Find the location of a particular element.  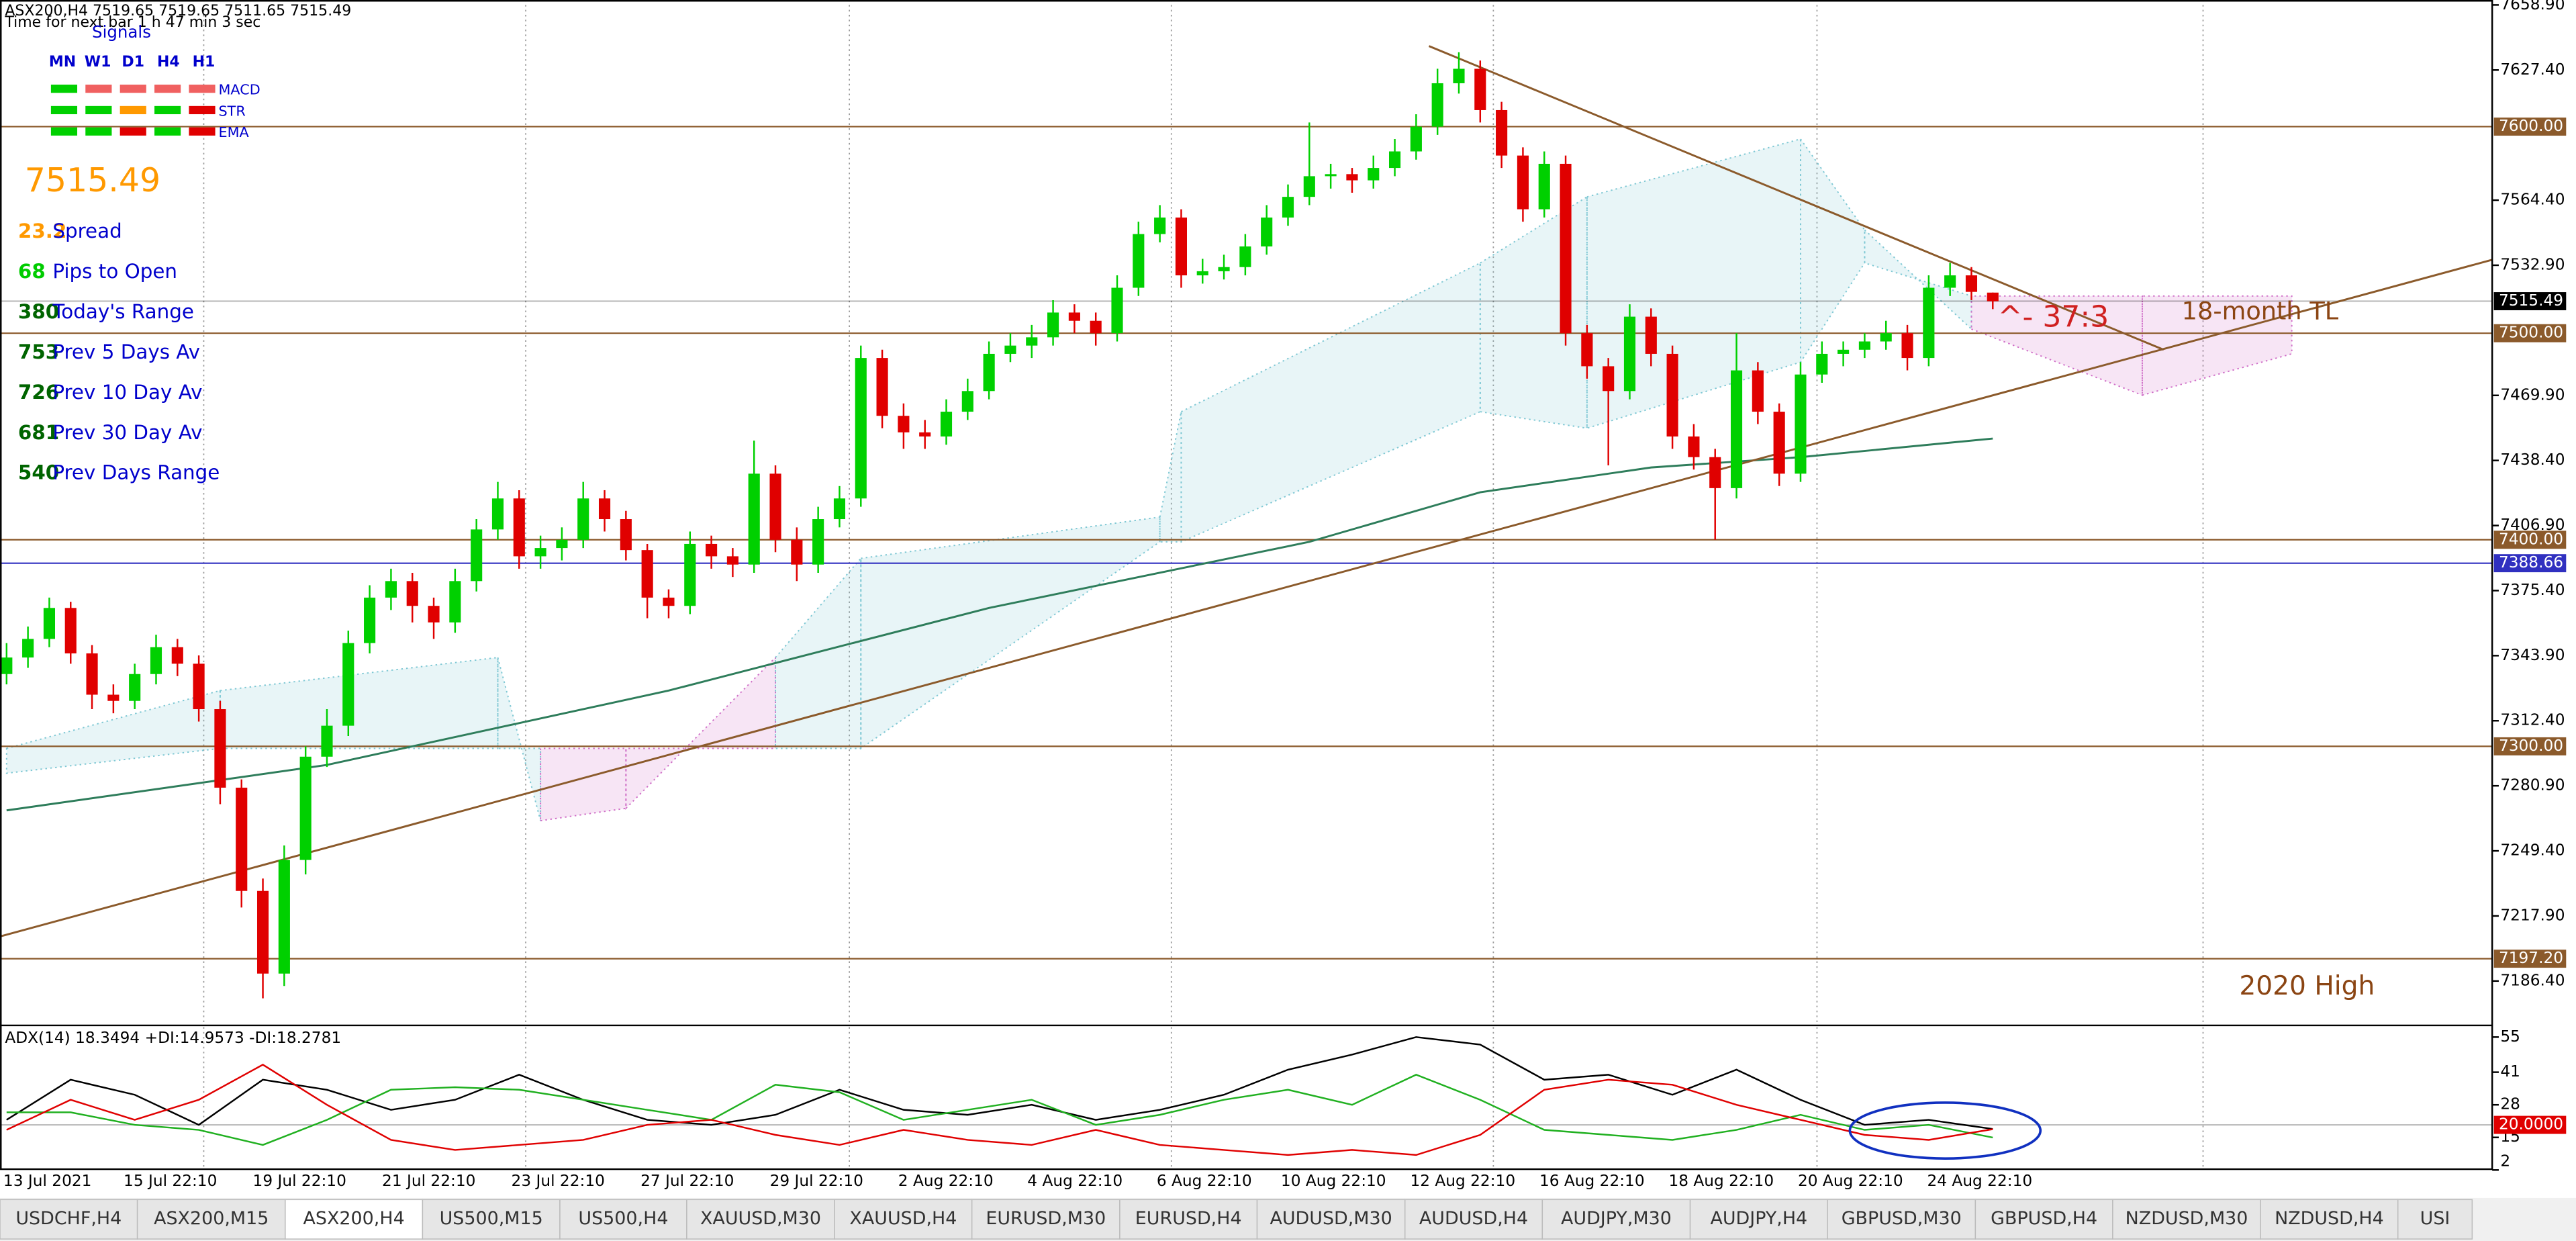

tab: US500,H4 is located at coordinates (623, 1219).